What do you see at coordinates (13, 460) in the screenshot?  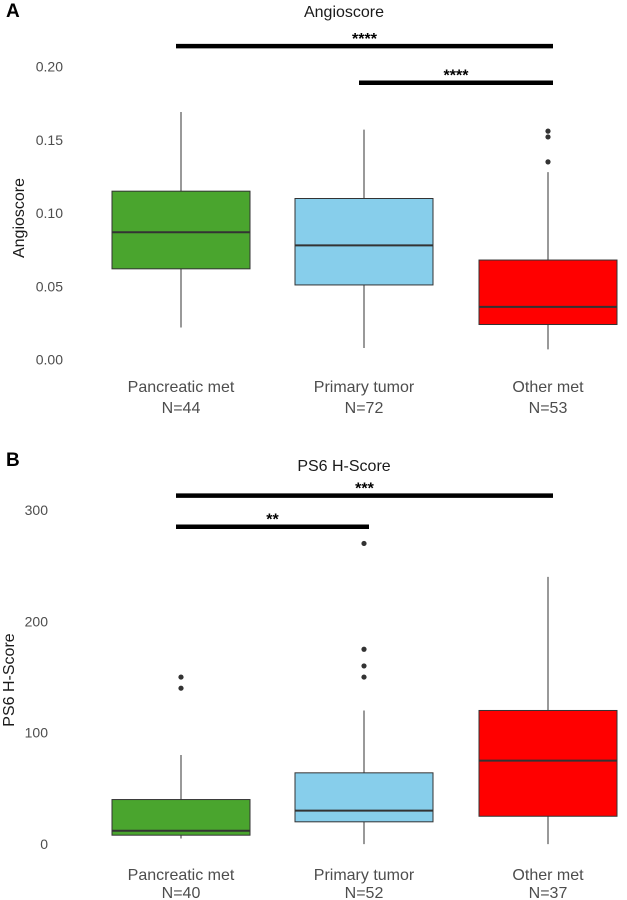 I see `panel-label: B` at bounding box center [13, 460].